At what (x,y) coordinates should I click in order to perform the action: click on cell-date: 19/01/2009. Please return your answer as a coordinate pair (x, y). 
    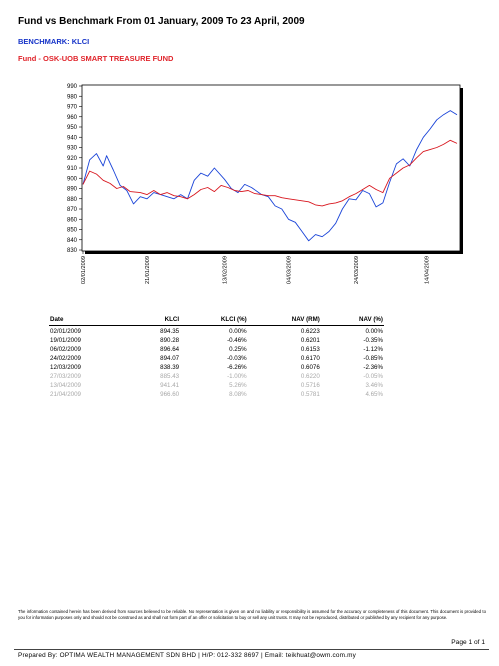
    Looking at the image, I should click on (65, 341).